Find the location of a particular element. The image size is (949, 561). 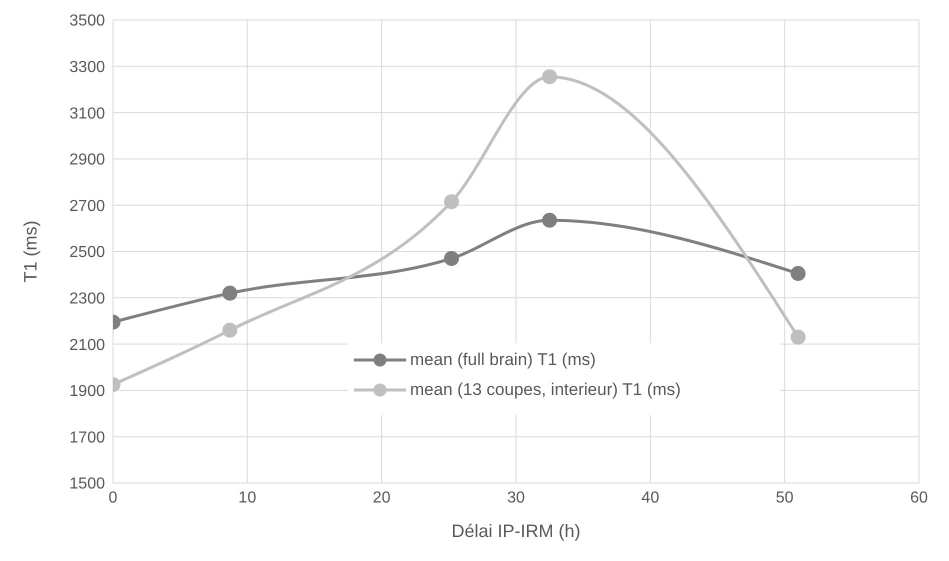

x-tick-label: 50 is located at coordinates (785, 497).